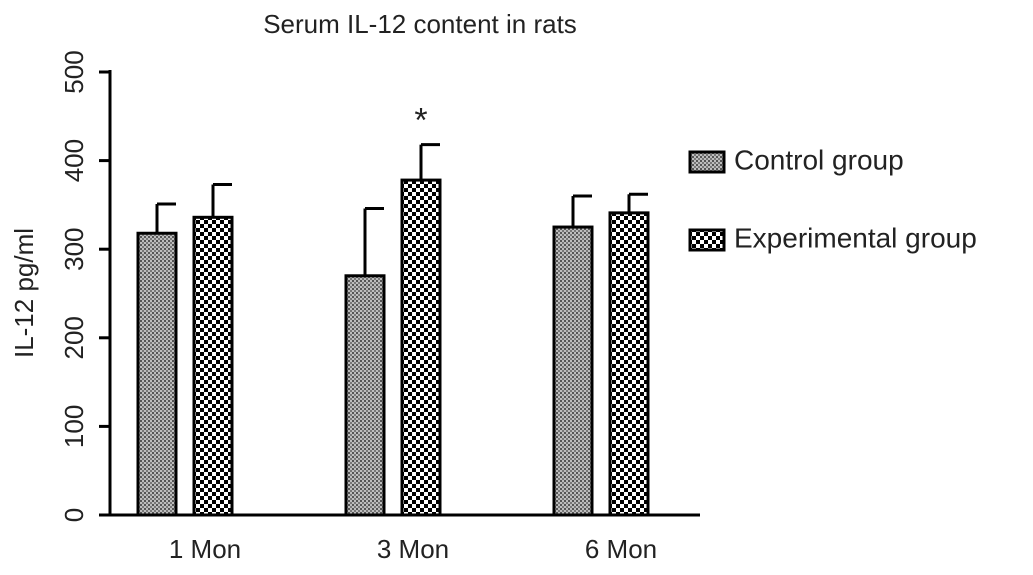 This screenshot has width=1033, height=575. What do you see at coordinates (855, 237) in the screenshot?
I see `legend-label: Experimental group` at bounding box center [855, 237].